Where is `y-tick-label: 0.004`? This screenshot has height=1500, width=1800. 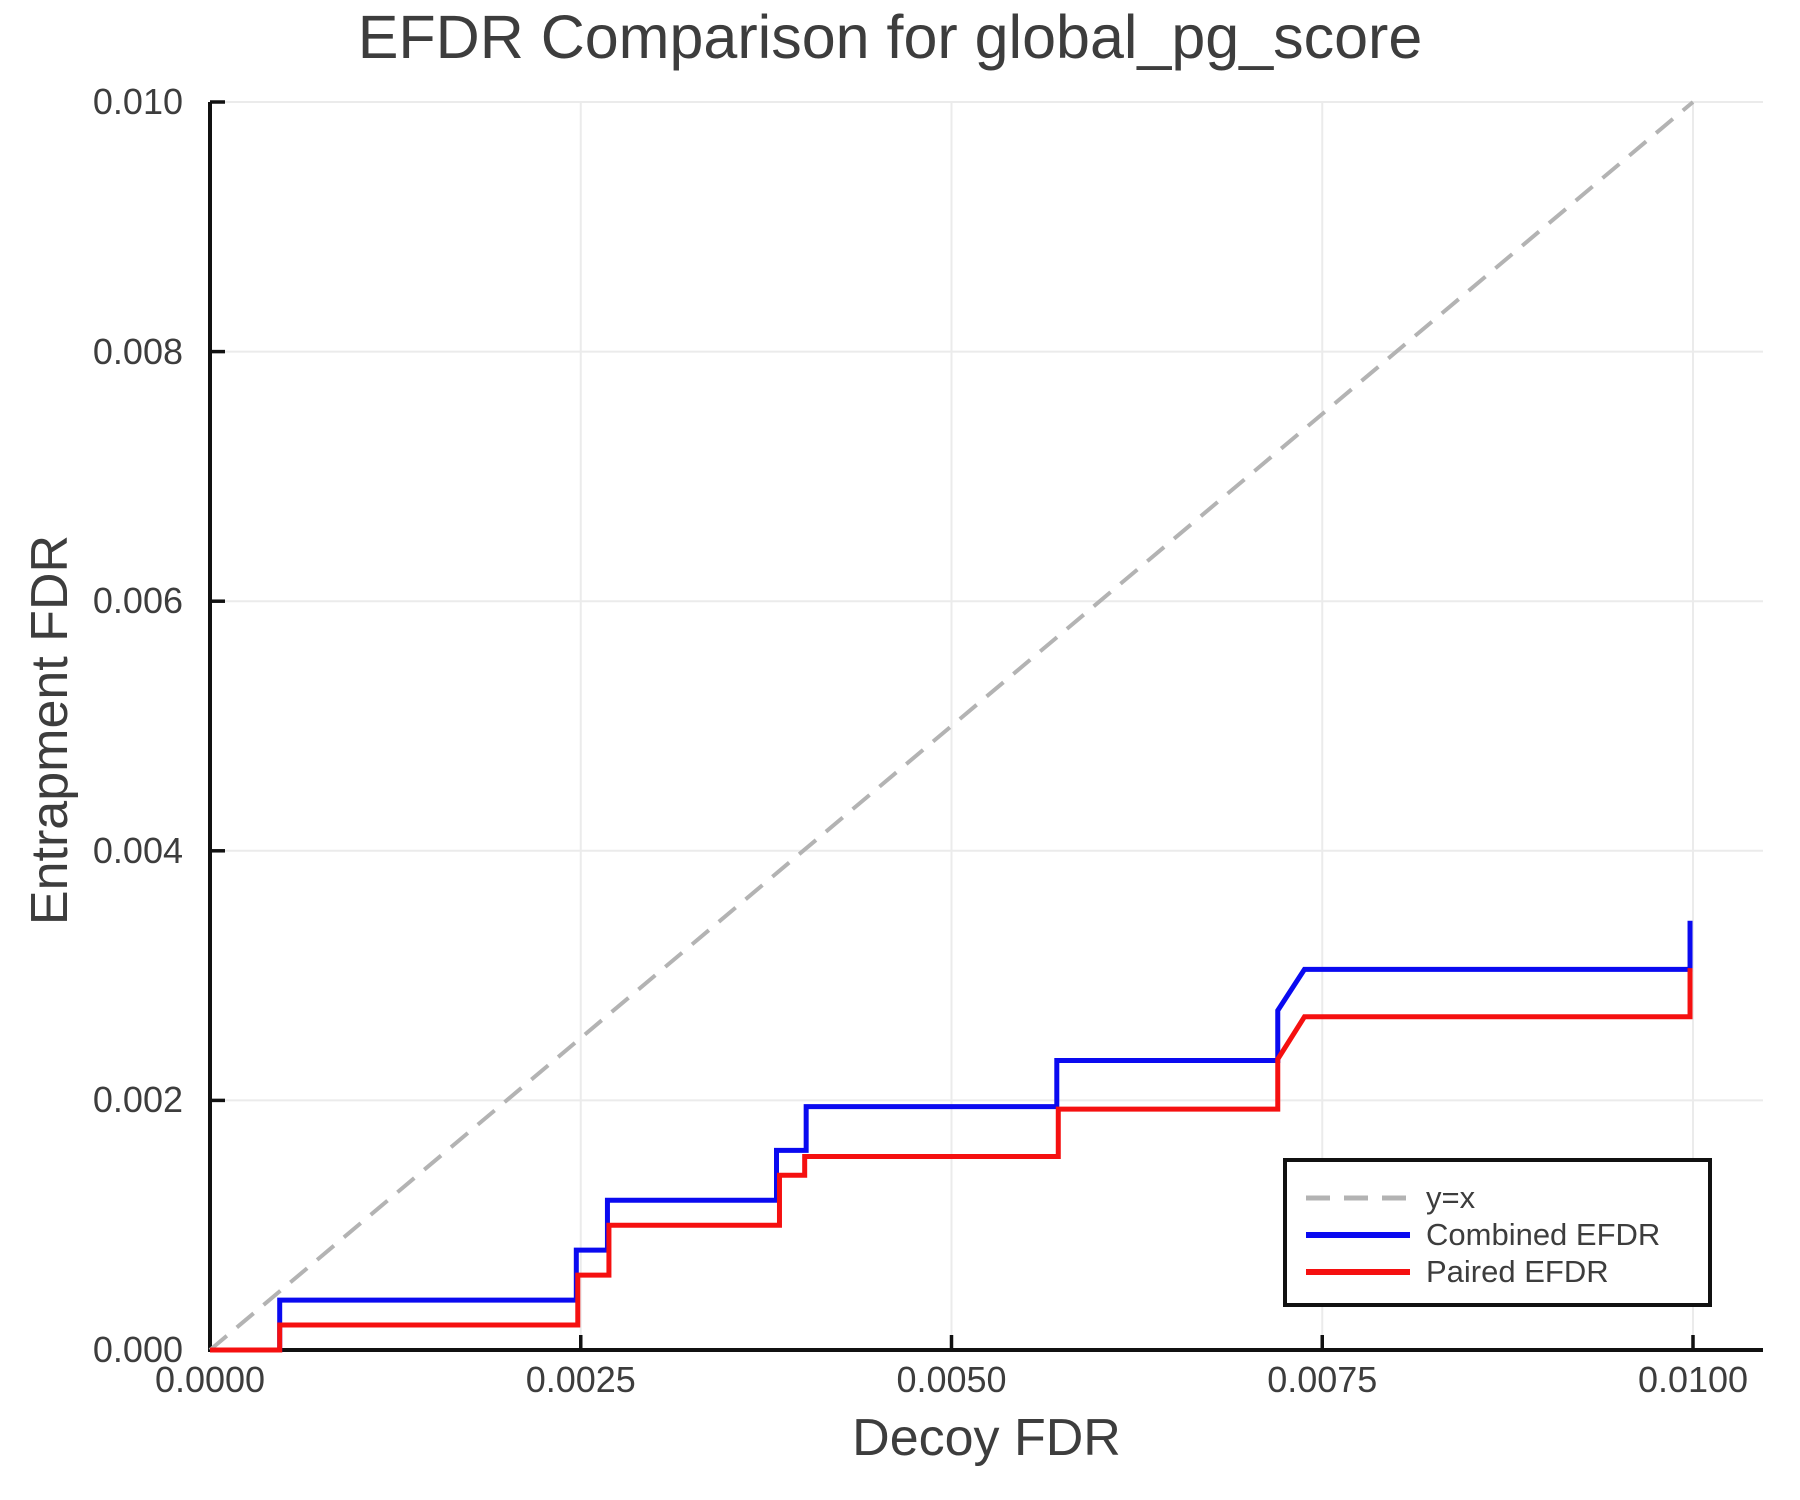
y-tick-label: 0.004 is located at coordinates (137, 850).